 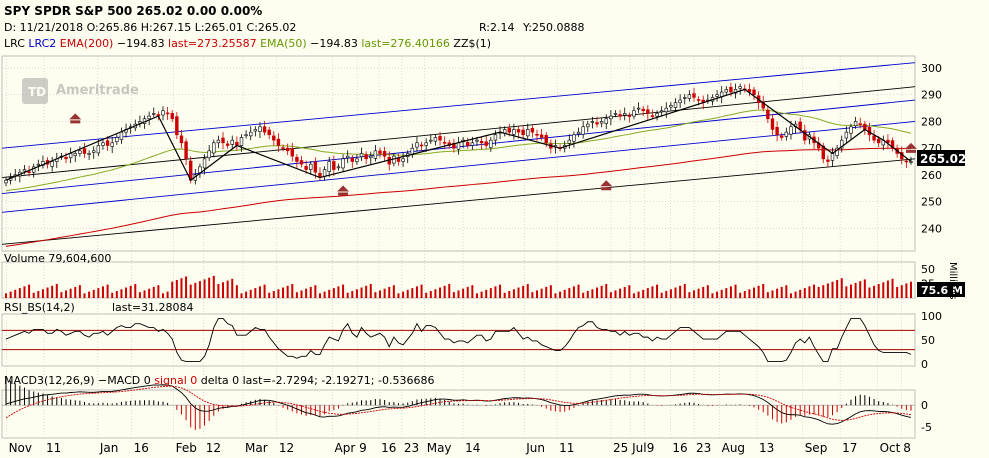 What do you see at coordinates (849, 448) in the screenshot?
I see `date-tick-label: 17` at bounding box center [849, 448].